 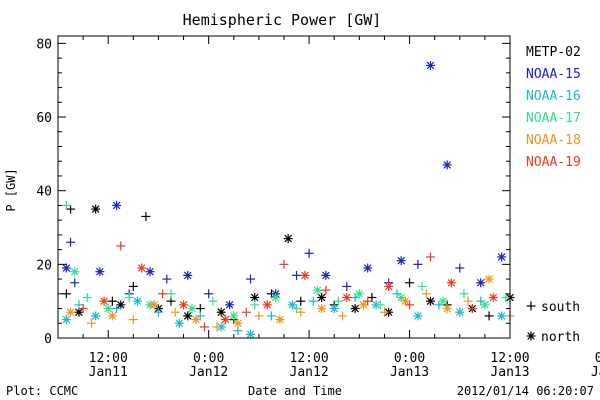 I want to click on legend-symbol-south, so click(x=531, y=306).